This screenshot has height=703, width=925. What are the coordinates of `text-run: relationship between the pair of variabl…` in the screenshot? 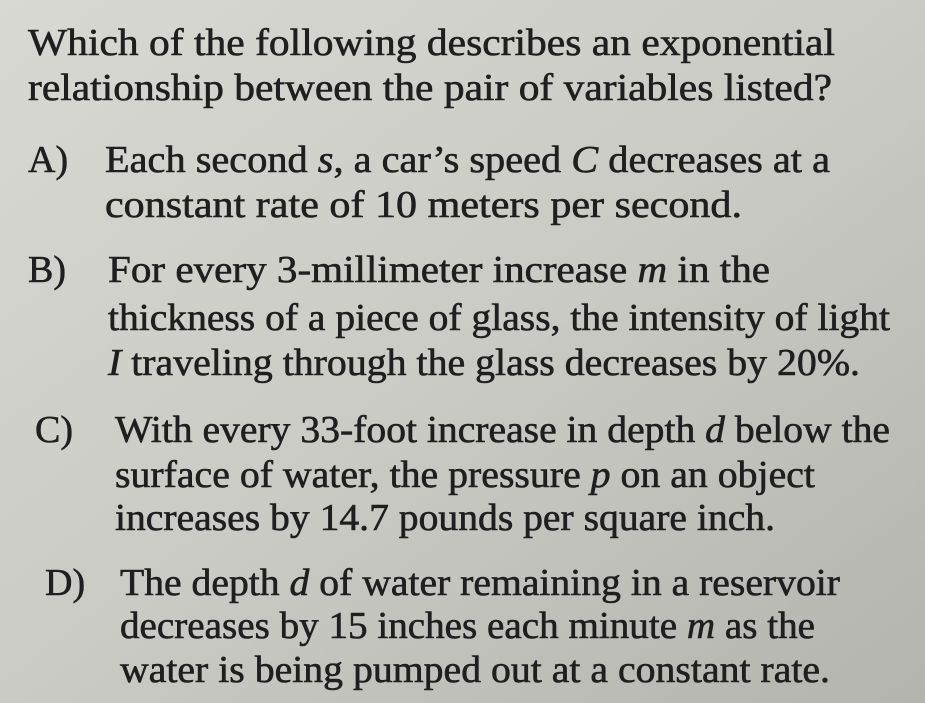 It's located at (430, 88).